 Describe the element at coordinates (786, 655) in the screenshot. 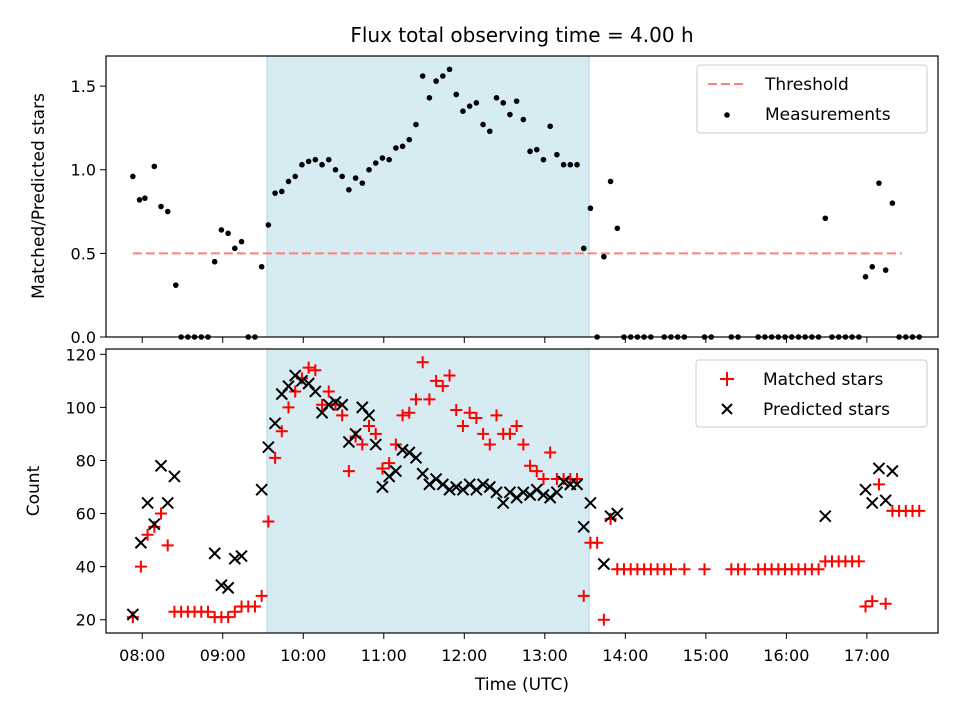

I see `x-tick-label: 16:00` at that location.